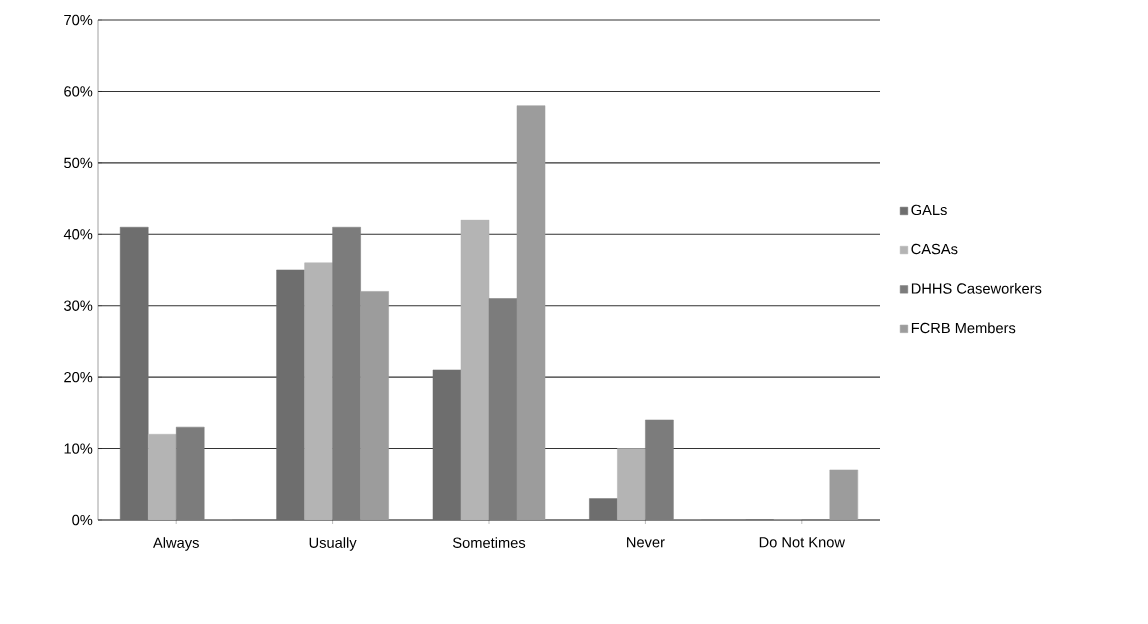  Describe the element at coordinates (976, 288) in the screenshot. I see `legend-label: DHHS Caseworkers` at that location.